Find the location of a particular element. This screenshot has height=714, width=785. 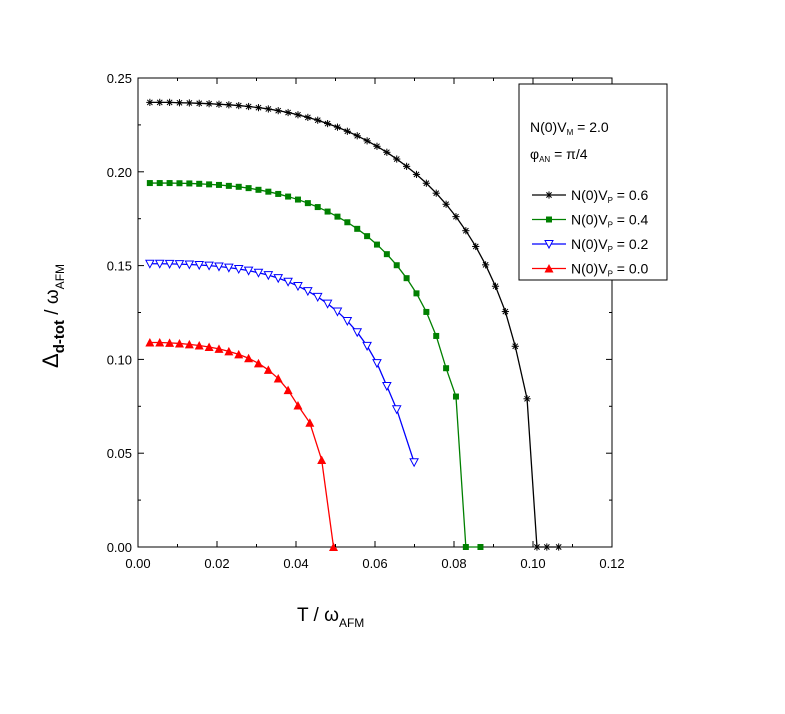

x-tick-label: 0.06 is located at coordinates (374, 563).